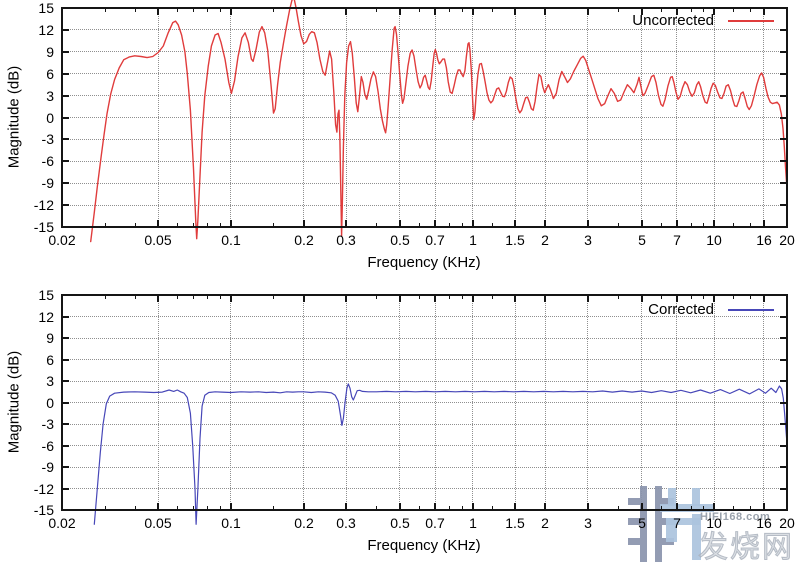 This screenshot has width=800, height=565. Describe the element at coordinates (62, 240) in the screenshot. I see `x-tick-label: 0.02` at that location.